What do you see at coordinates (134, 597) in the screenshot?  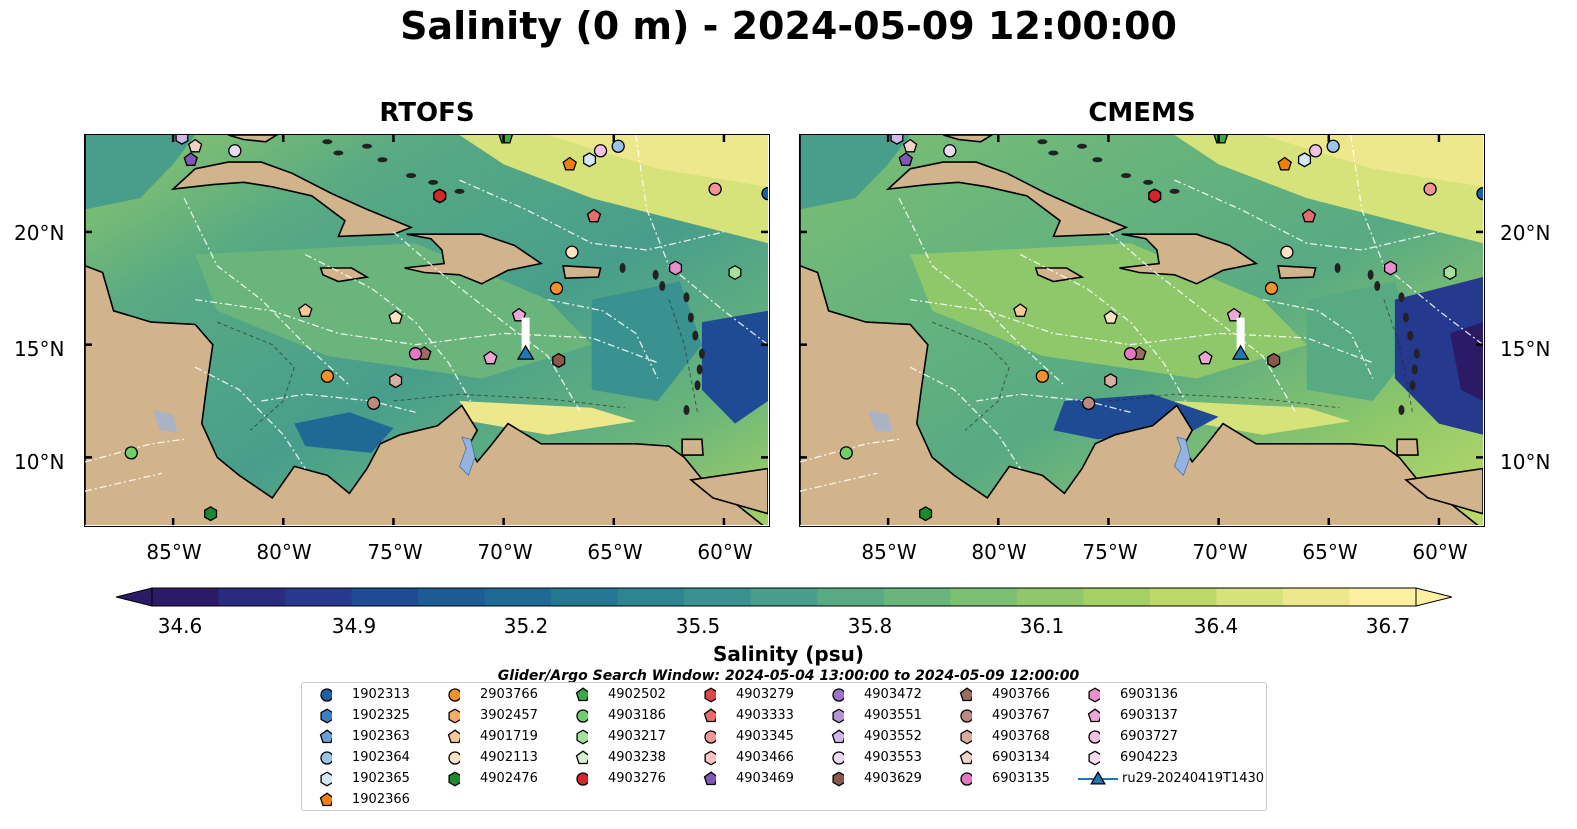 I see `colorbar-extend-low` at bounding box center [134, 597].